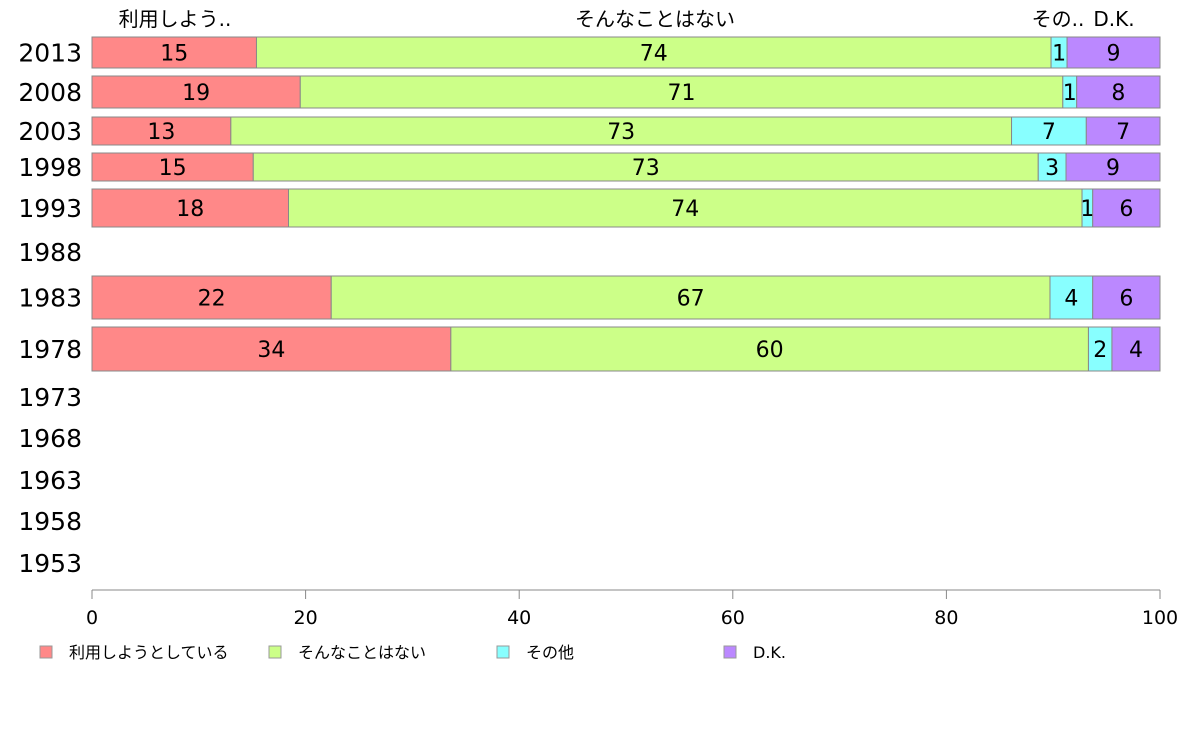  What do you see at coordinates (50, 349) in the screenshot?
I see `category-label-1978: 1978` at bounding box center [50, 349].